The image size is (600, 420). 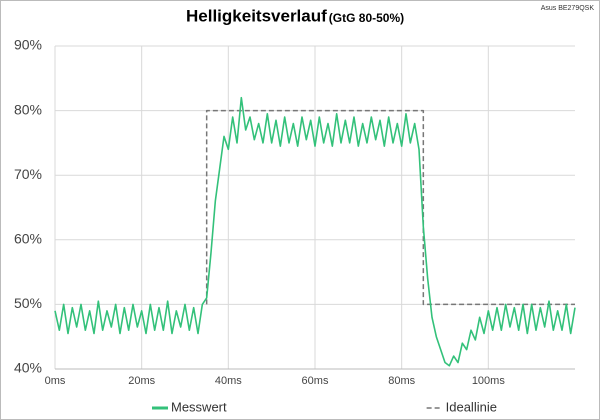 What do you see at coordinates (141, 381) in the screenshot?
I see `x-tick-label: 20ms` at bounding box center [141, 381].